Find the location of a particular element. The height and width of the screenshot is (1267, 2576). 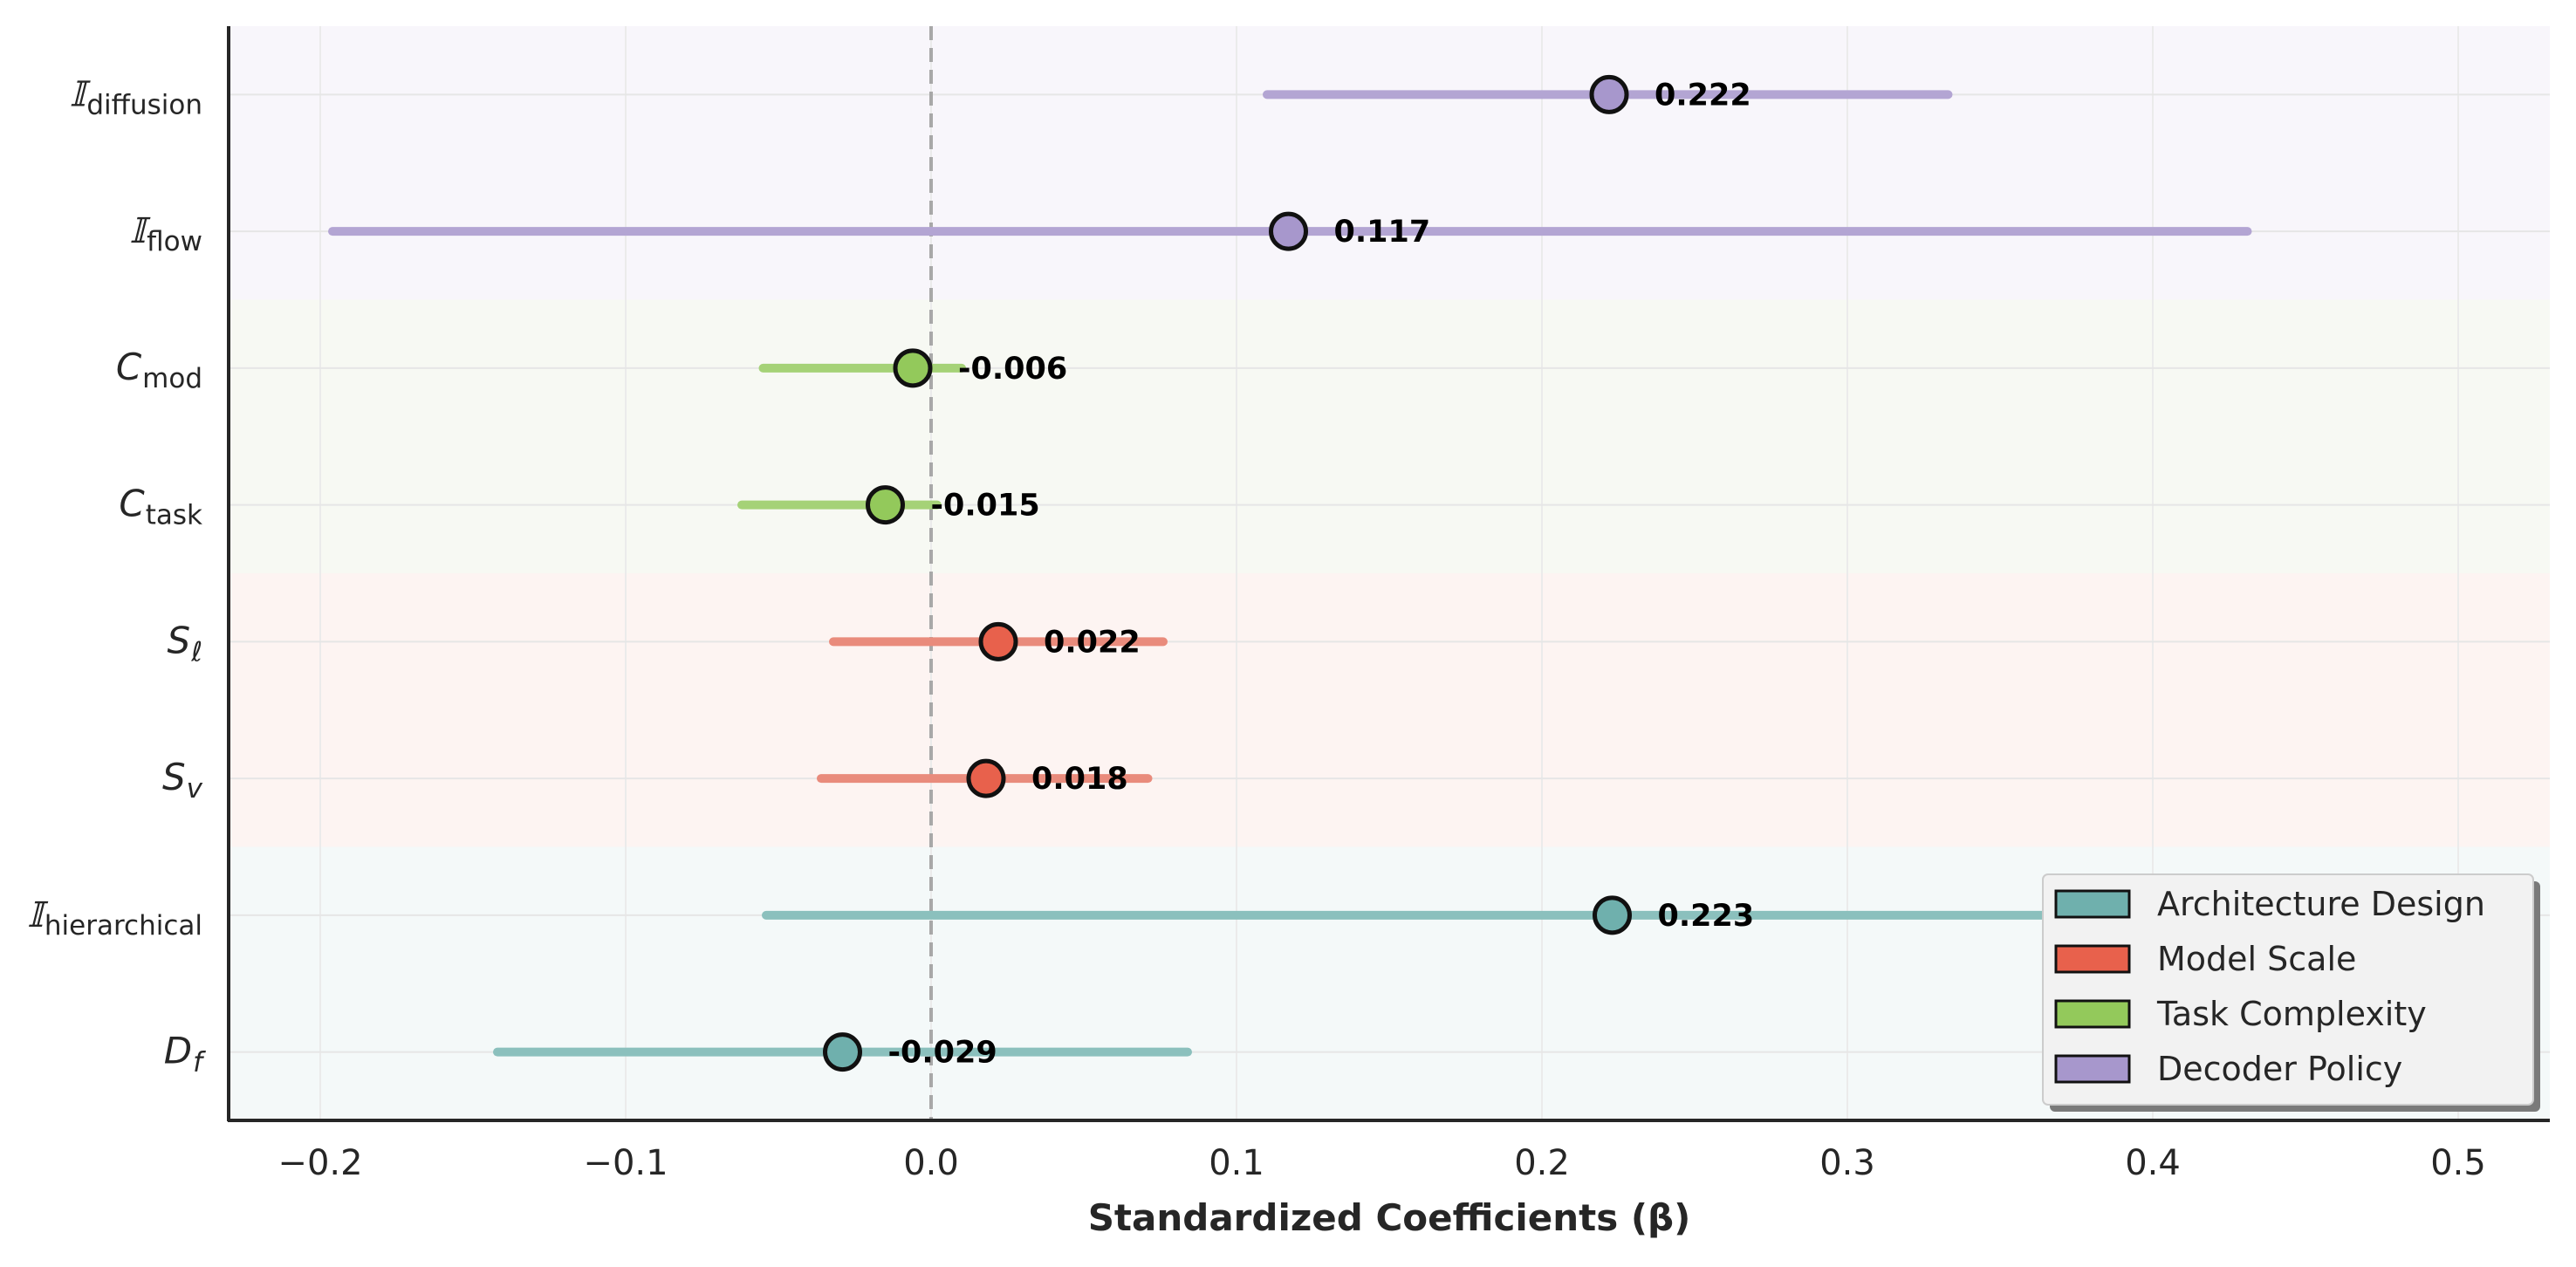

value-label-hier: 0.223 is located at coordinates (1707, 916).